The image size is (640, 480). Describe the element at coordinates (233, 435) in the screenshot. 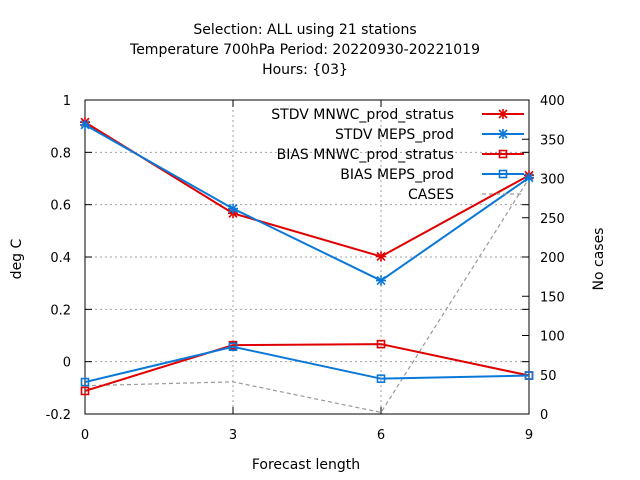

I see `x-tick-label: 3` at that location.